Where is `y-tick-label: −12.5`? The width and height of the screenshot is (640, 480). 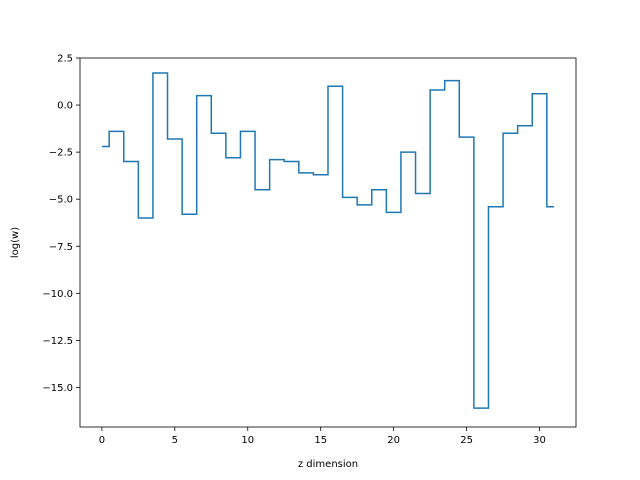
y-tick-label: −12.5 is located at coordinates (57, 341).